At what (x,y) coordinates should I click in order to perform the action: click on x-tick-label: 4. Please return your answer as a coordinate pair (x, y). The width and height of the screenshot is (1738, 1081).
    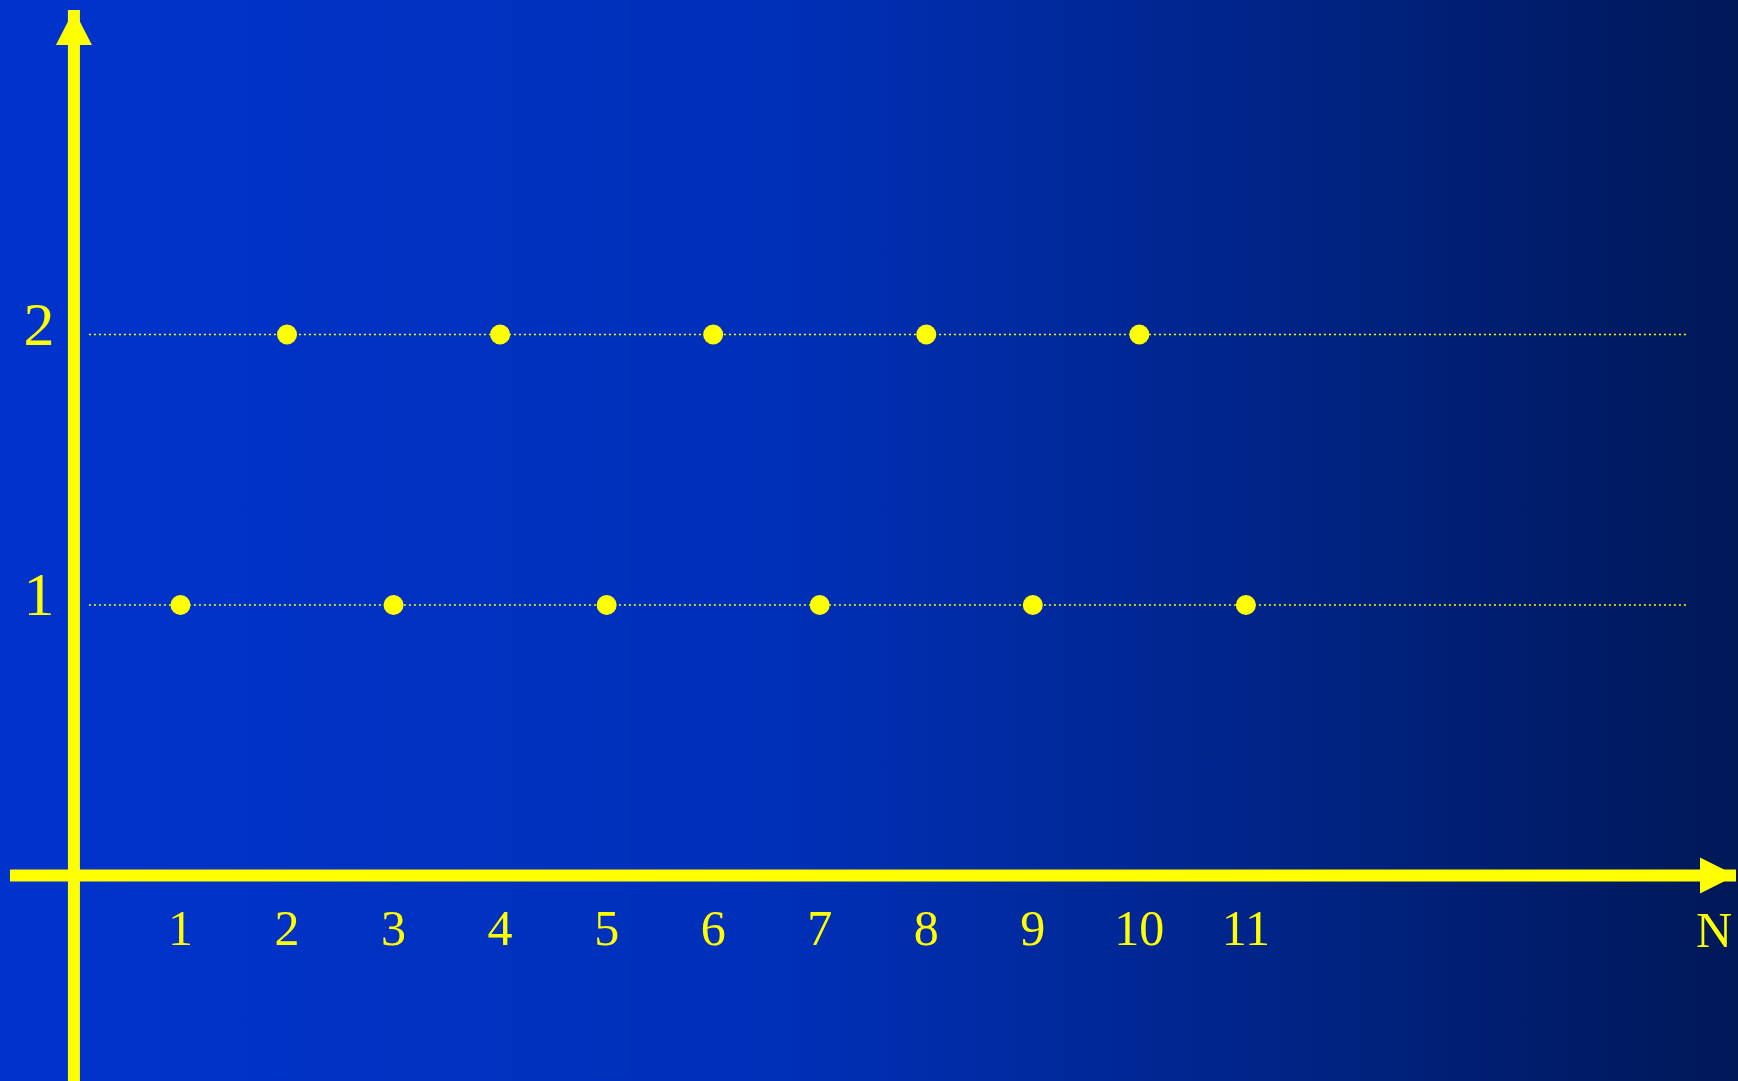
    Looking at the image, I should click on (500, 928).